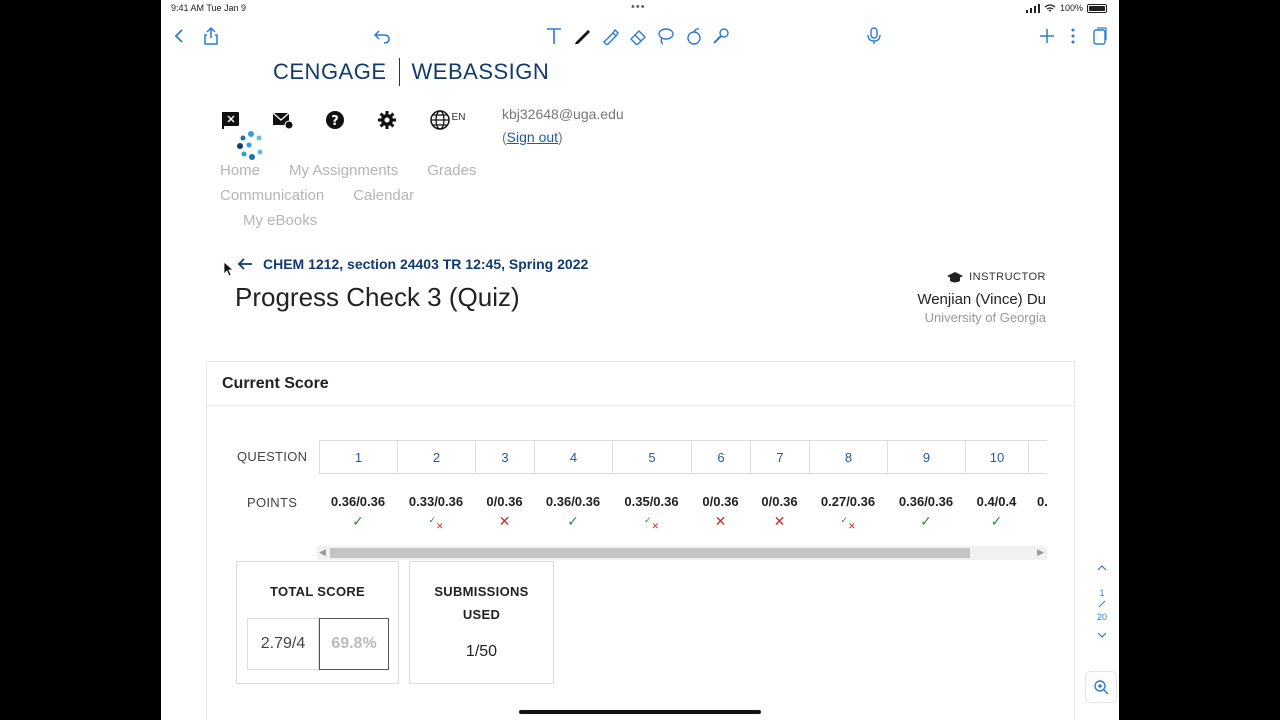 This screenshot has width=1280, height=720. I want to click on mic-icon, so click(874, 36).